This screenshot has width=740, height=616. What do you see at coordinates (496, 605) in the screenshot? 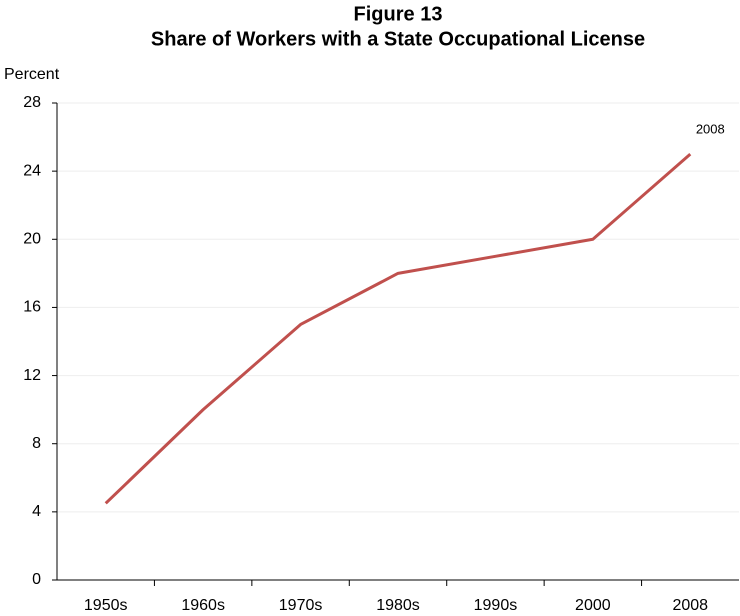
I see `x-tick-label: 1990s` at bounding box center [496, 605].